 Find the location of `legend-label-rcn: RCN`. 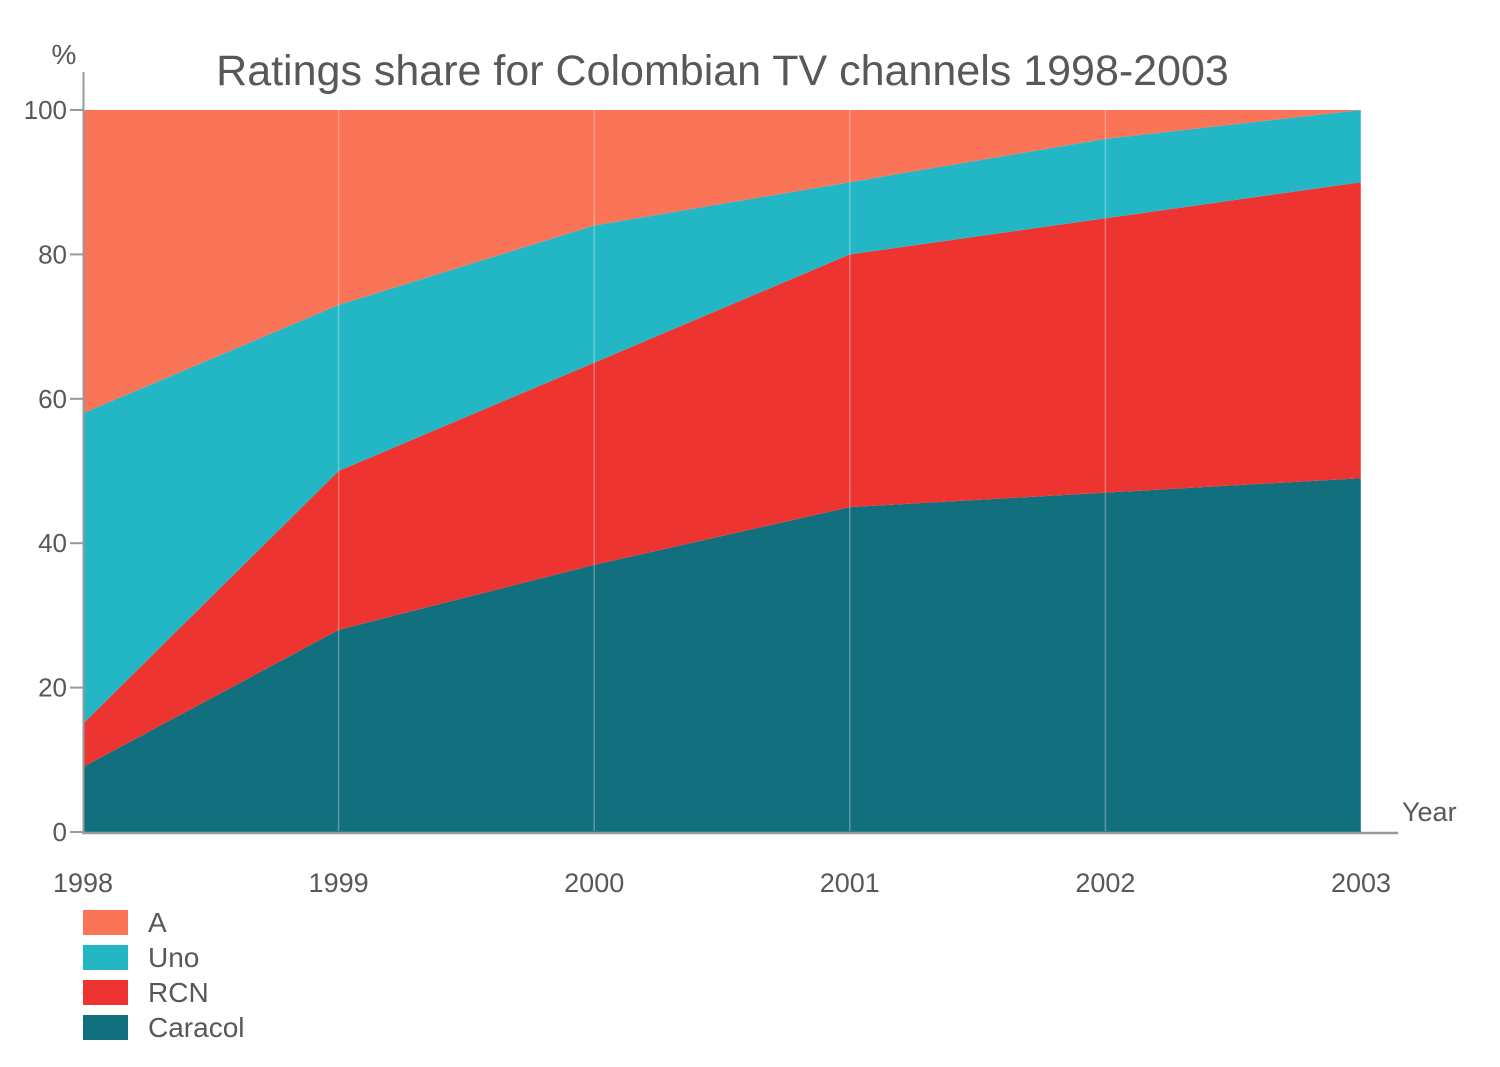

legend-label-rcn: RCN is located at coordinates (178, 992).